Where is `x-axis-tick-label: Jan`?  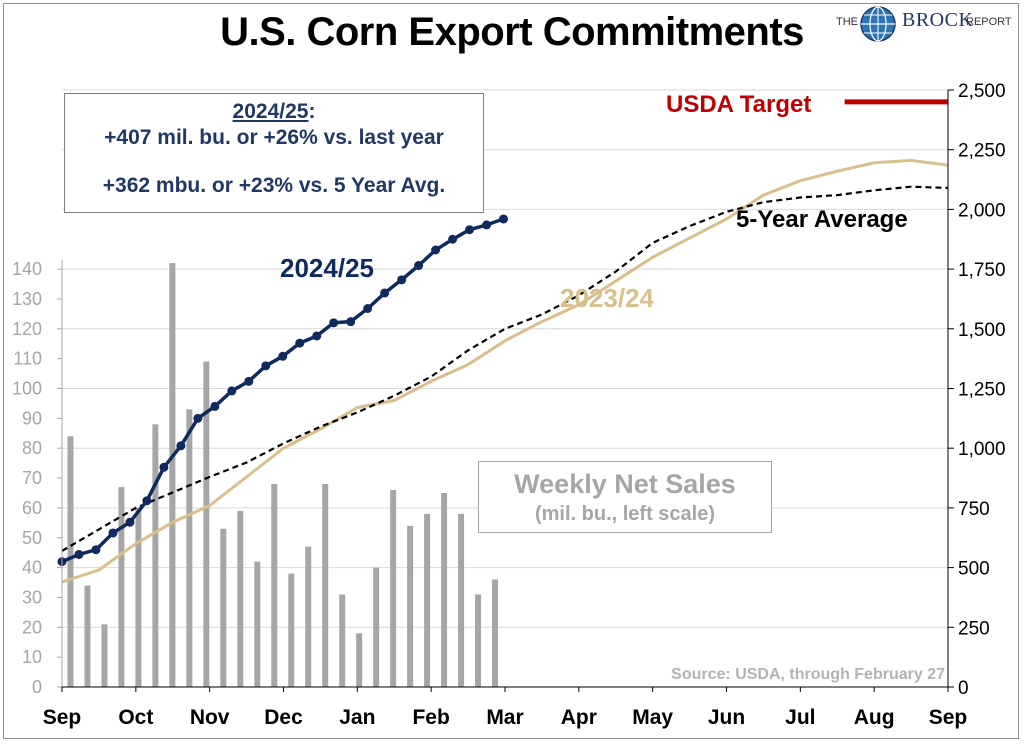
x-axis-tick-label: Jan is located at coordinates (357, 717).